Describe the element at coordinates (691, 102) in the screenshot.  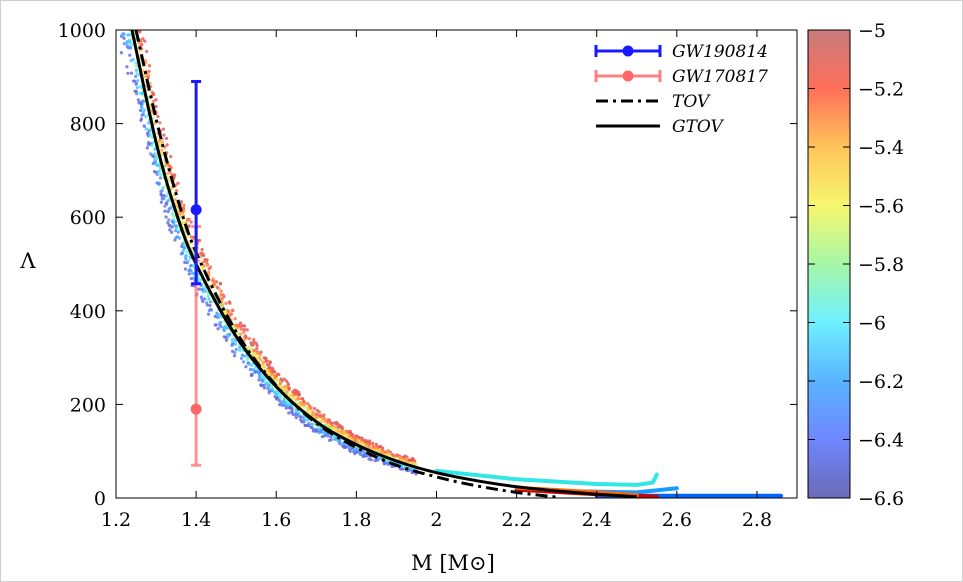
I see `legend-label-tov: TOV` at that location.